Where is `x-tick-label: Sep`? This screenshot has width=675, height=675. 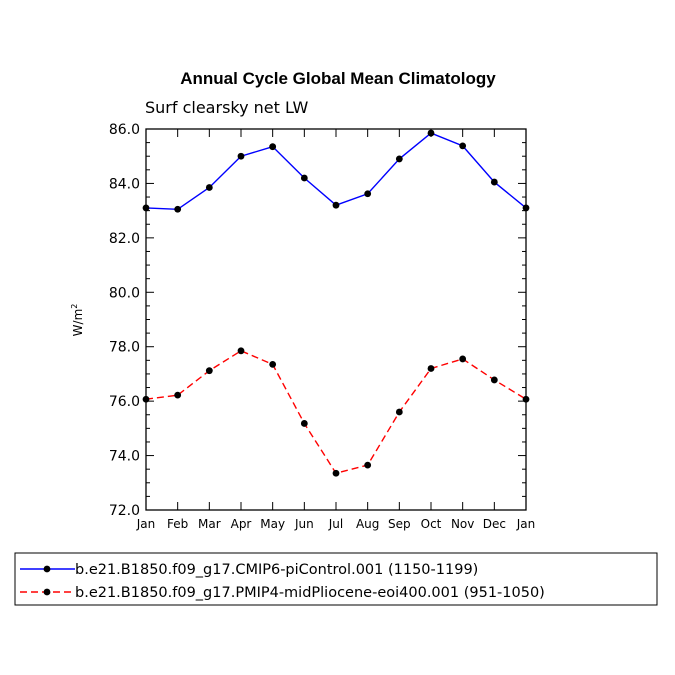 x-tick-label: Sep is located at coordinates (399, 524).